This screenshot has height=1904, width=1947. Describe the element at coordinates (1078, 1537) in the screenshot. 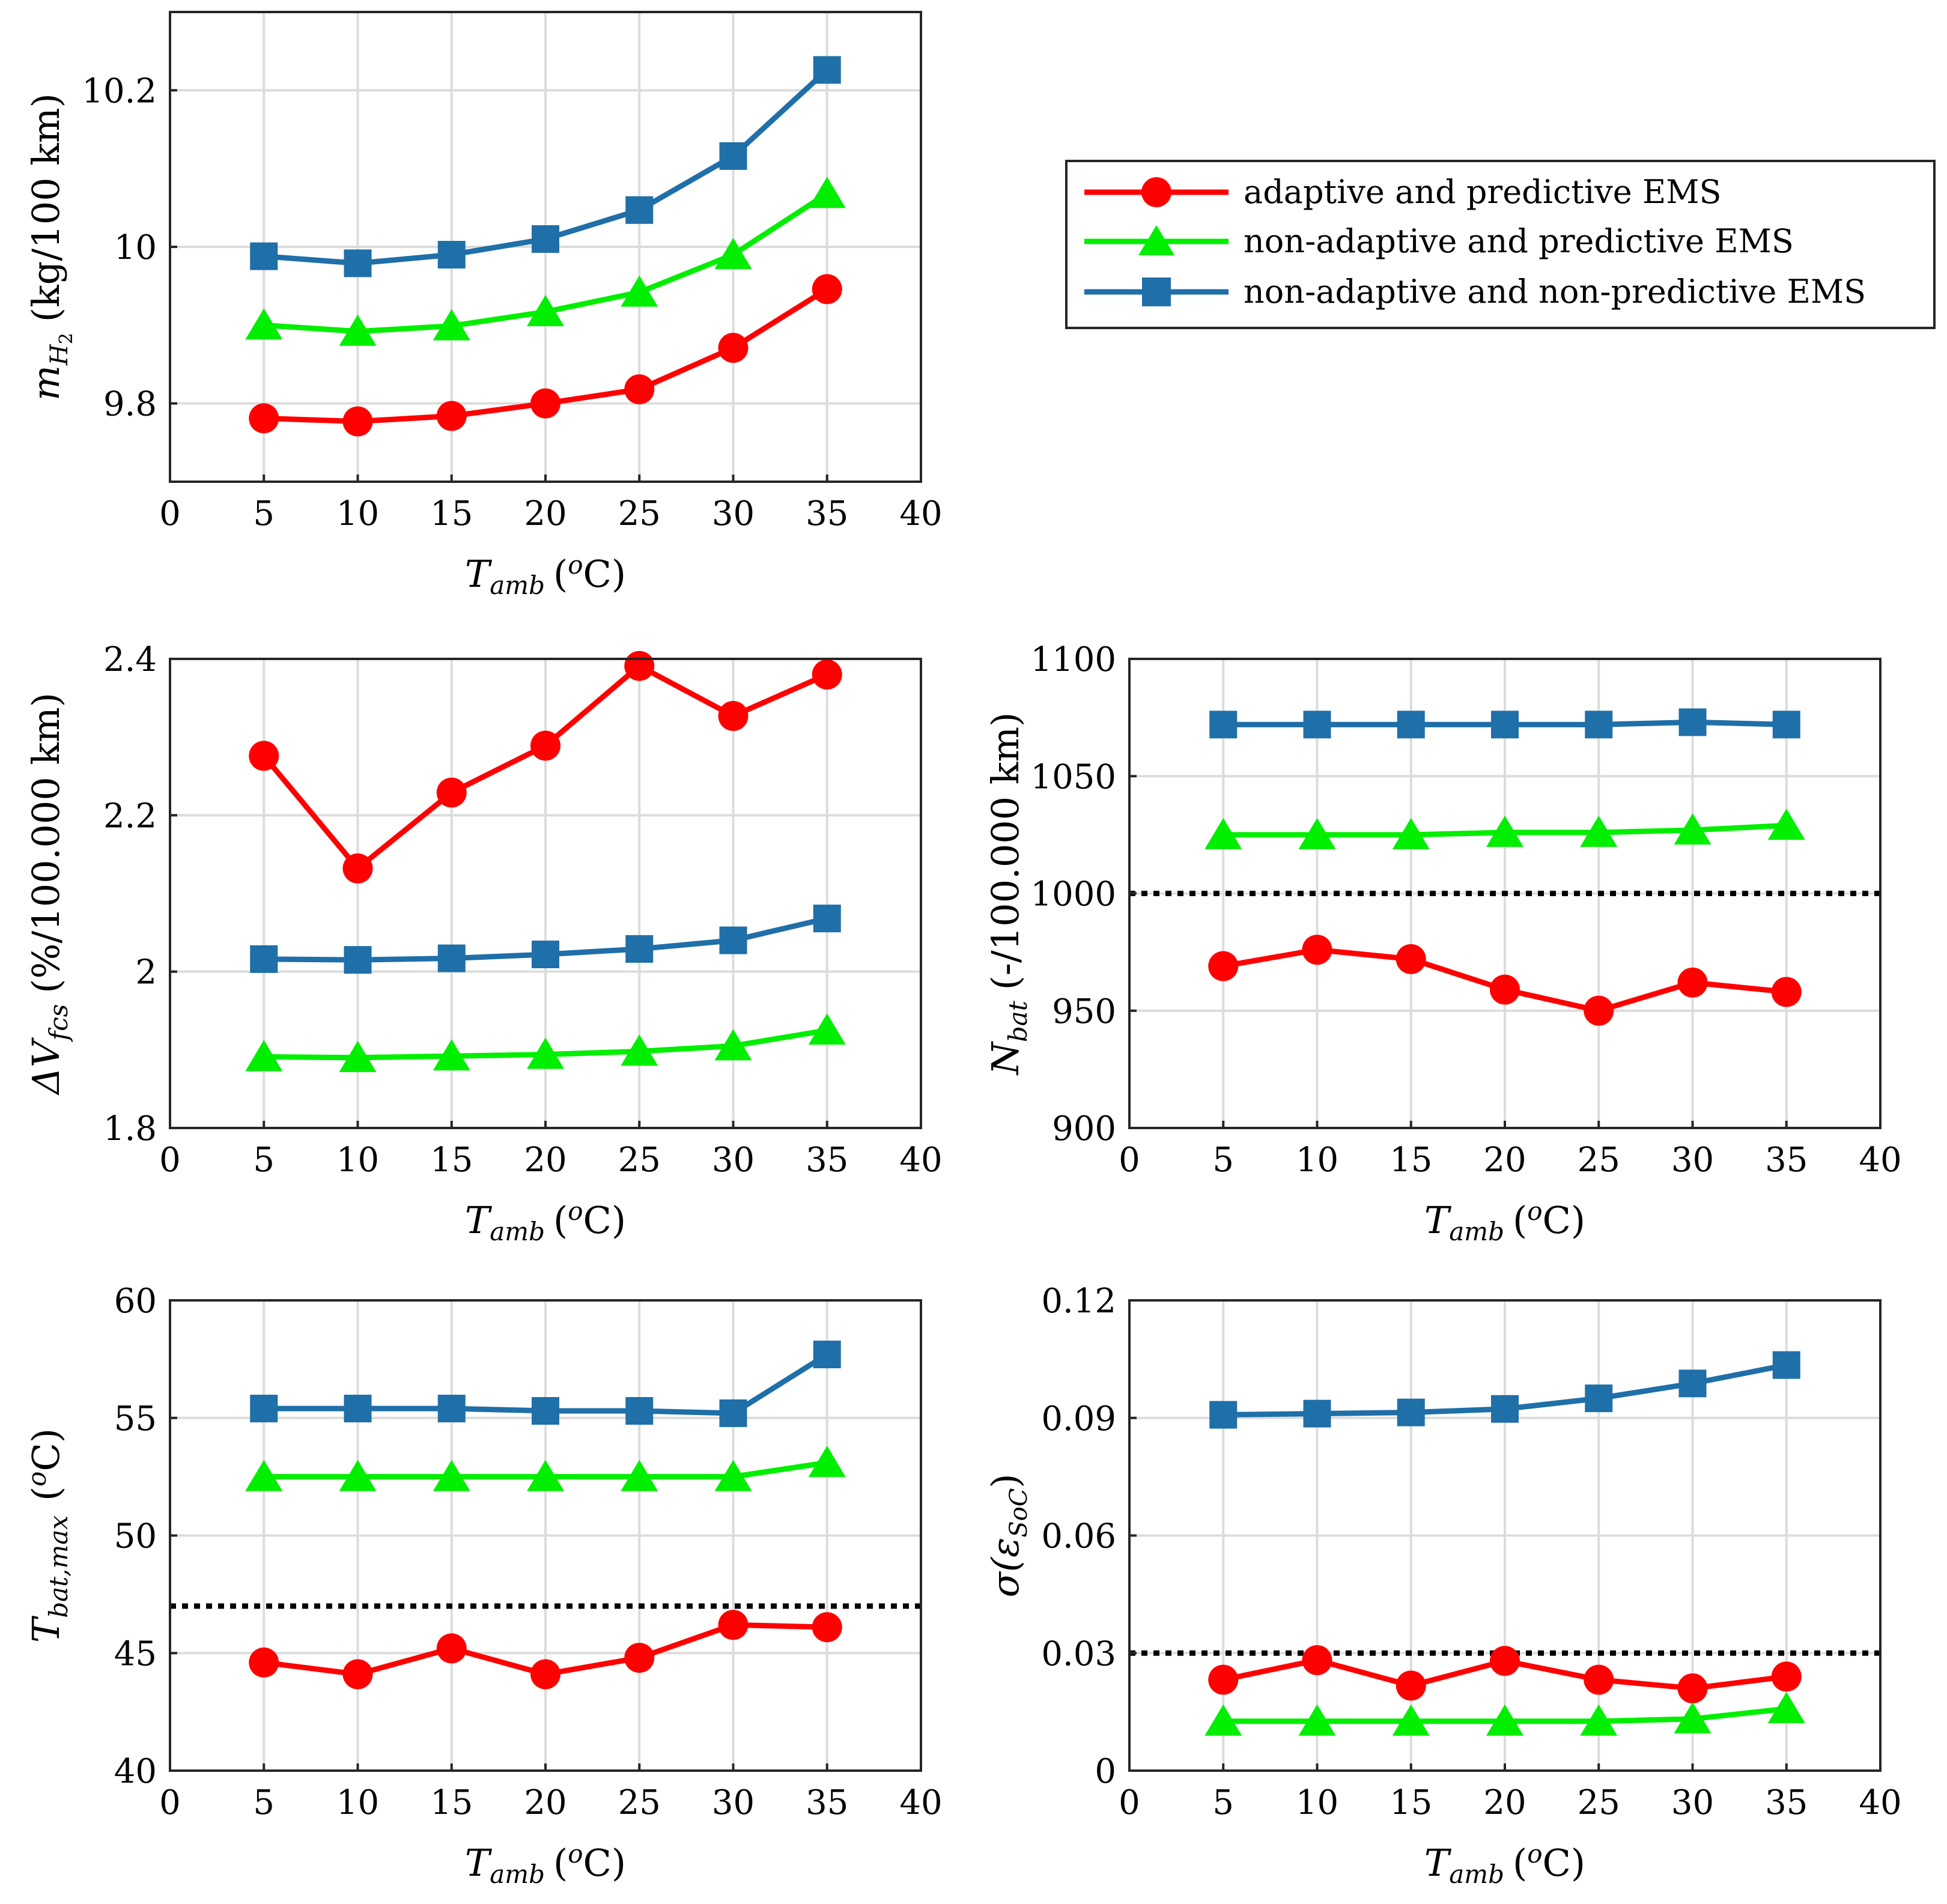

I see `y-tick-label: 0.06` at that location.